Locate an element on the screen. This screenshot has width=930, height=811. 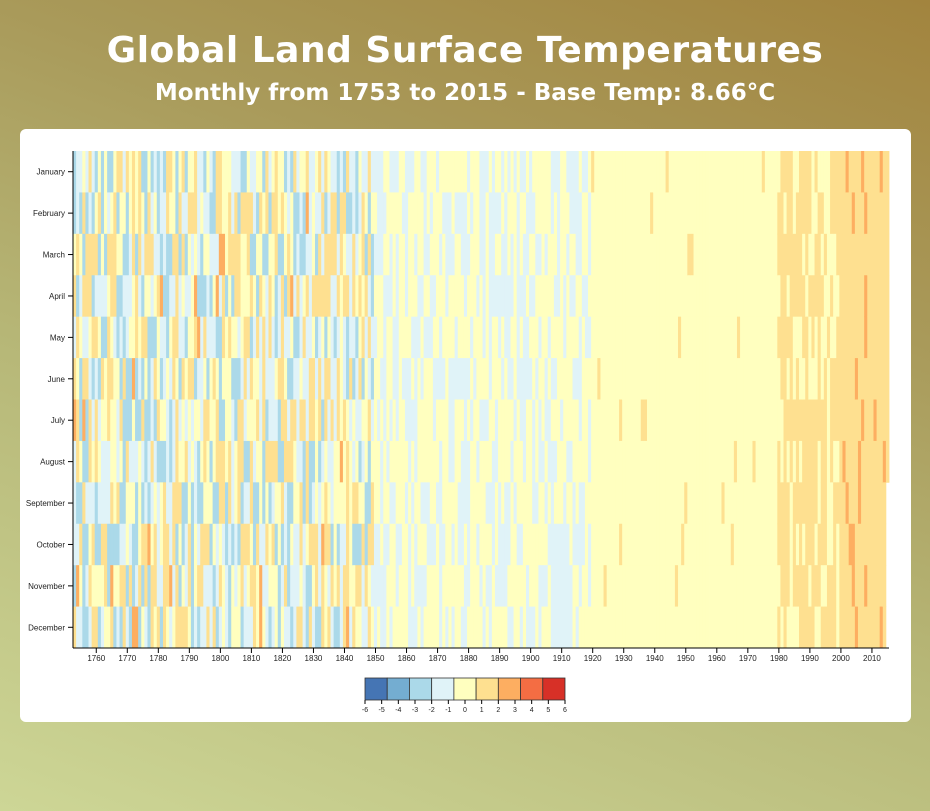
y-tick-label: September is located at coordinates (45, 503).